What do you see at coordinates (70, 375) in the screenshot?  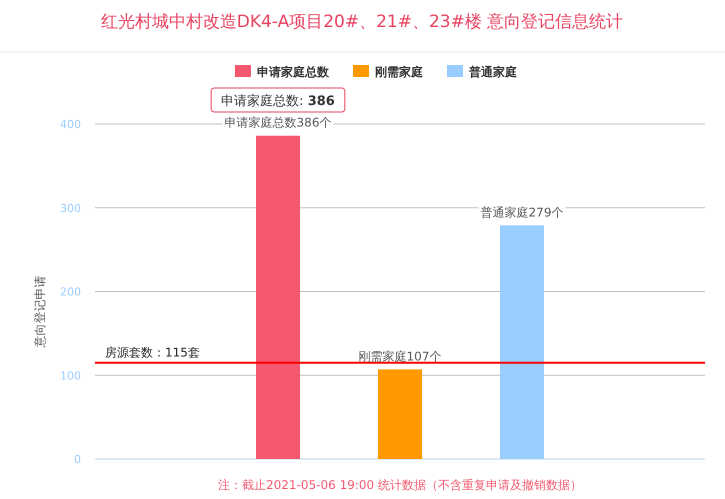 I see `y-tick-label: 100` at bounding box center [70, 375].